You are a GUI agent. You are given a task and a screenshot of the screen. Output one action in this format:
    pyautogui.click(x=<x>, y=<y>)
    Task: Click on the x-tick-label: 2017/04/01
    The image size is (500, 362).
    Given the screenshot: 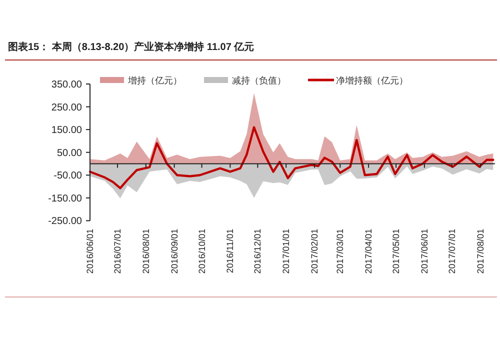 What is the action you would take?
    pyautogui.click(x=369, y=251)
    